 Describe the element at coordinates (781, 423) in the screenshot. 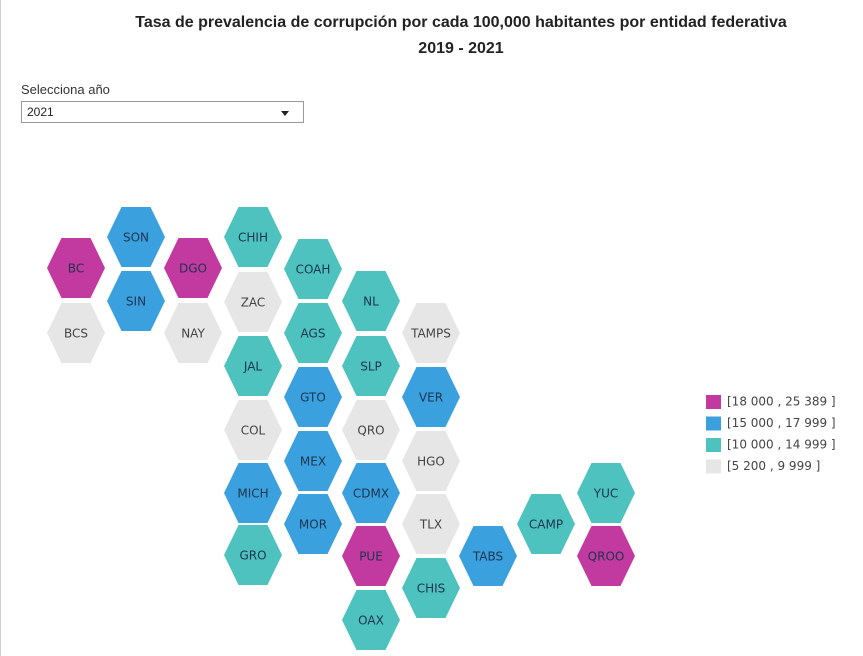

I see `legend-label: [15 000 , 17 999 ]` at that location.